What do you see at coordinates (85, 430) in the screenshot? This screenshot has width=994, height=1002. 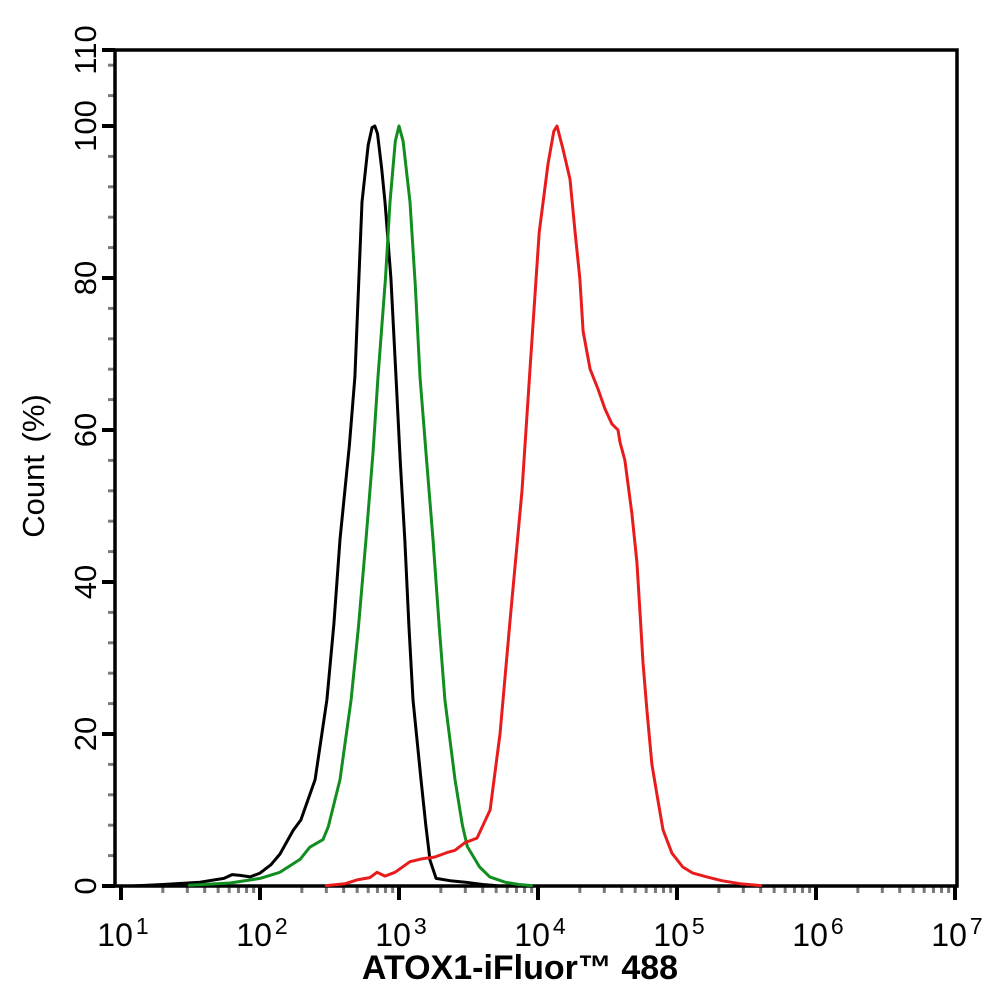 I see `y-tick-label: 60` at bounding box center [85, 430].